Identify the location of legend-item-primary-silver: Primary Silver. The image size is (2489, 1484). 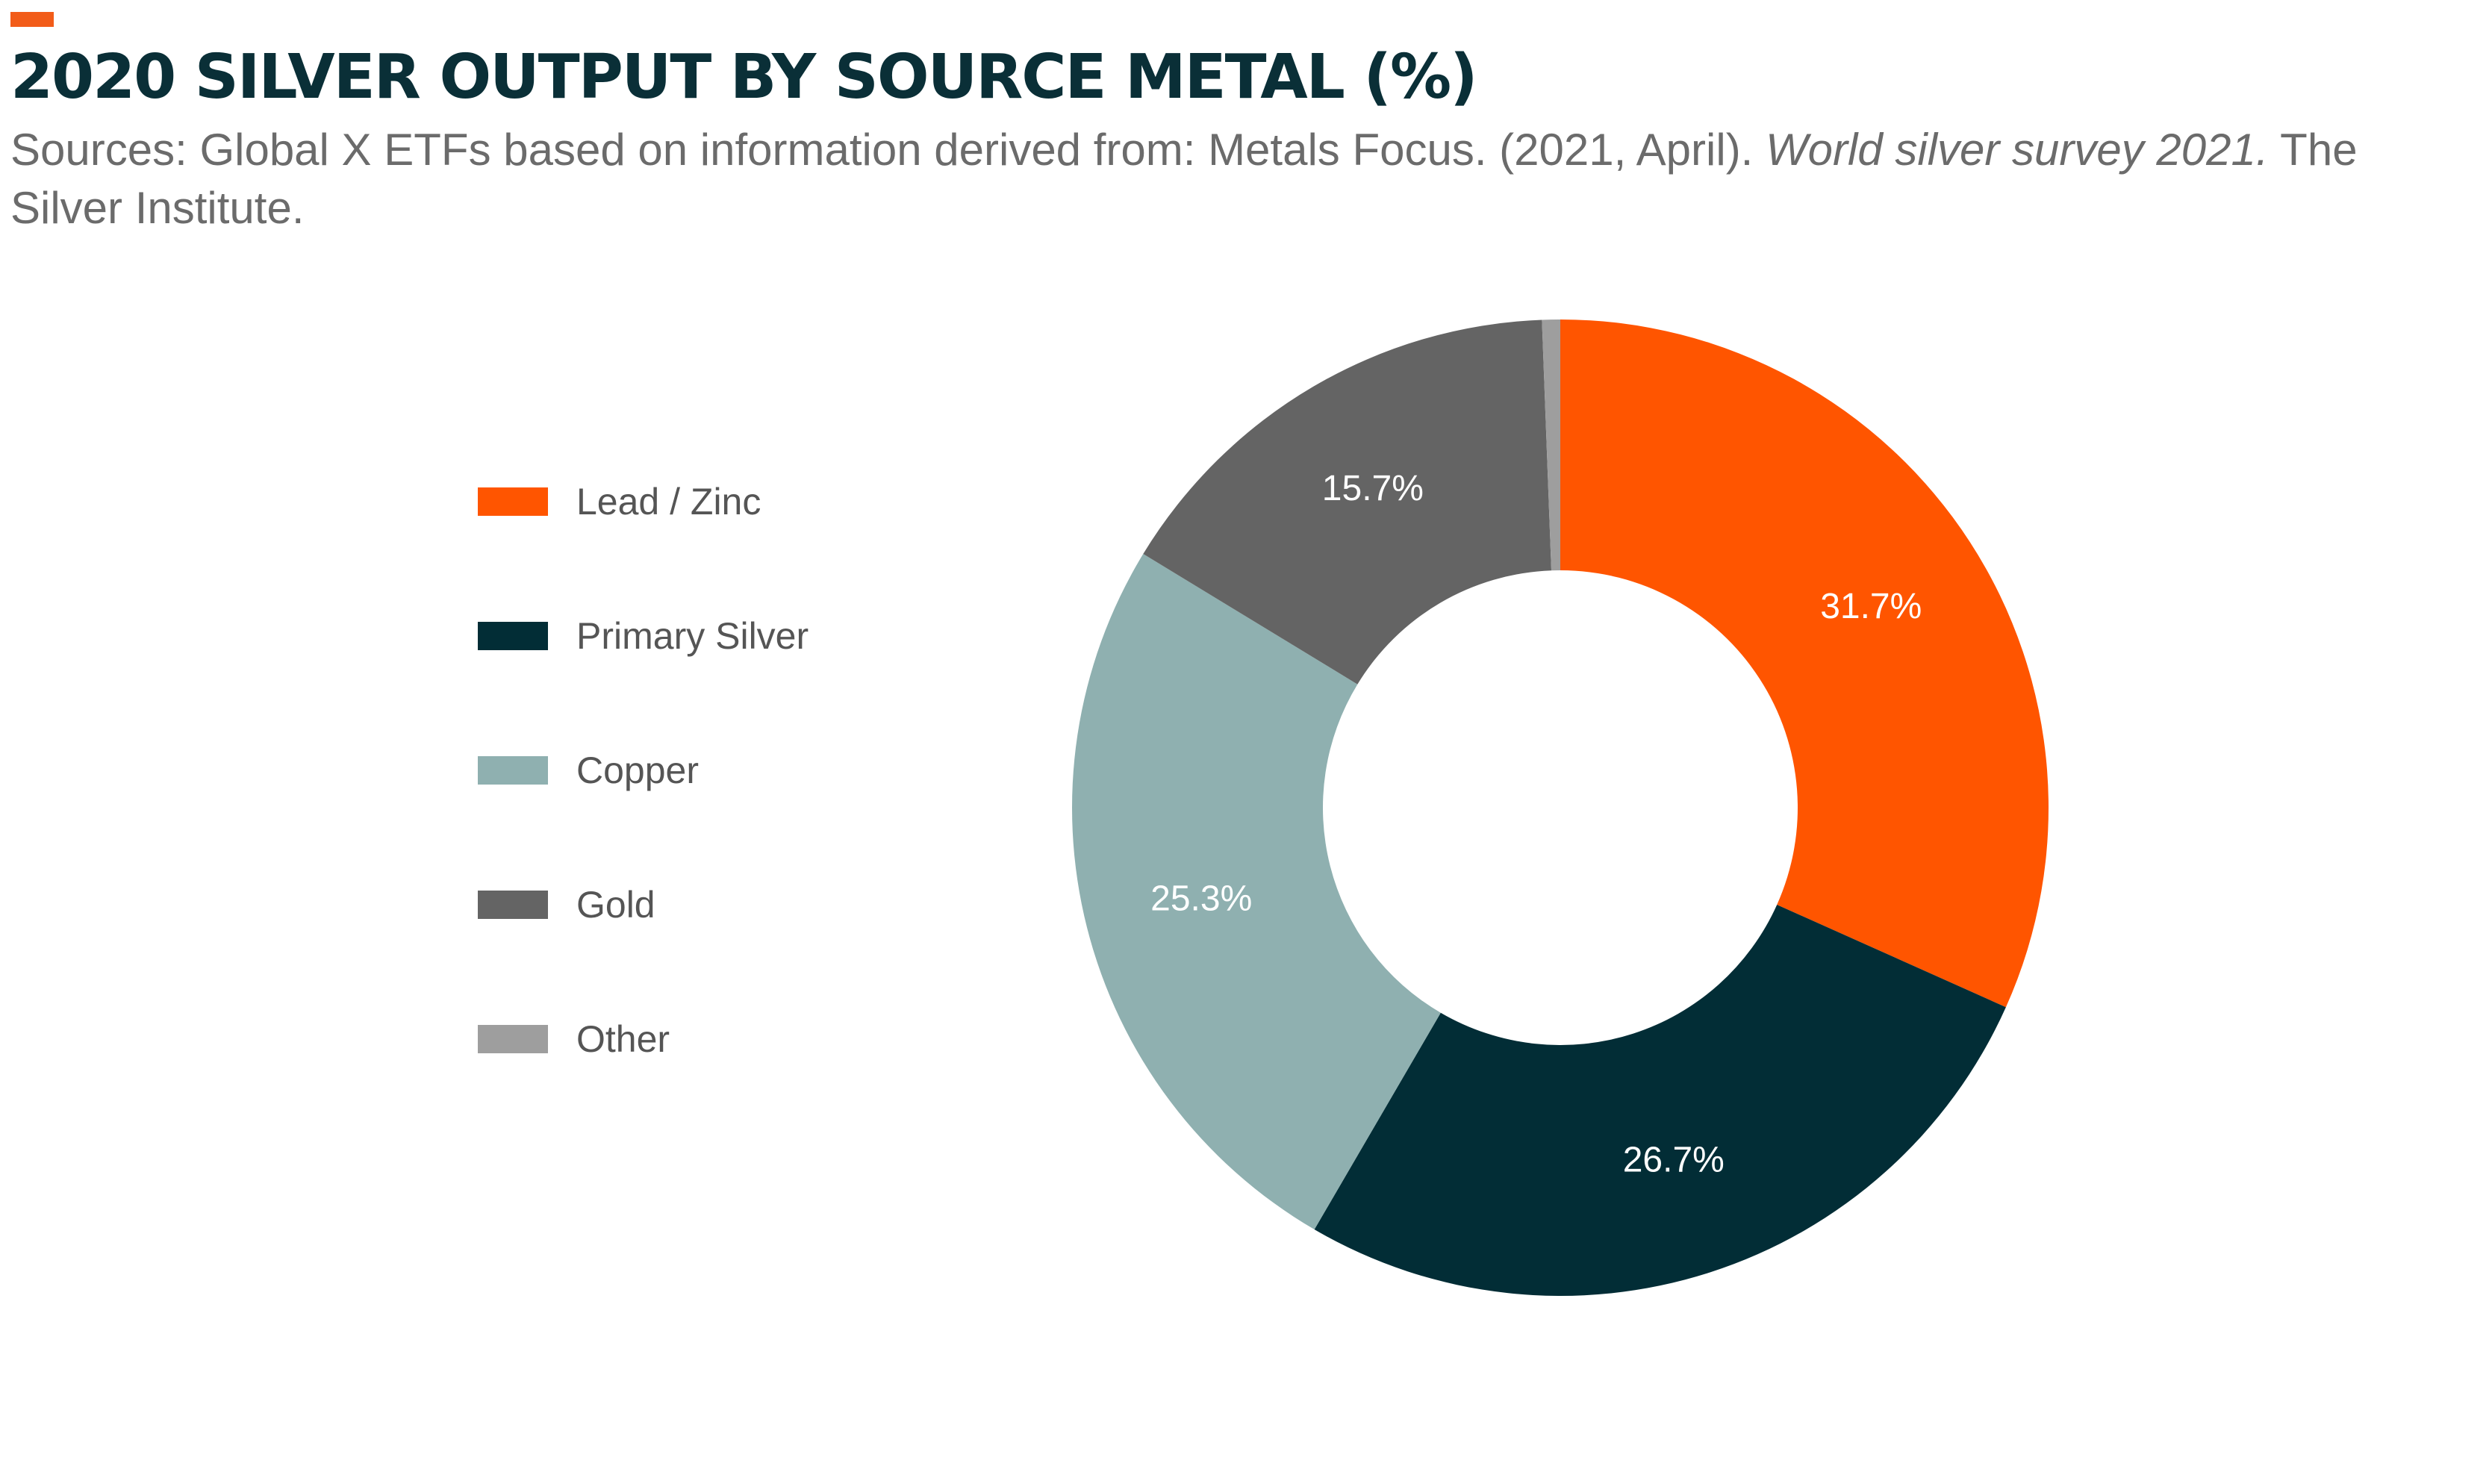
(643, 636).